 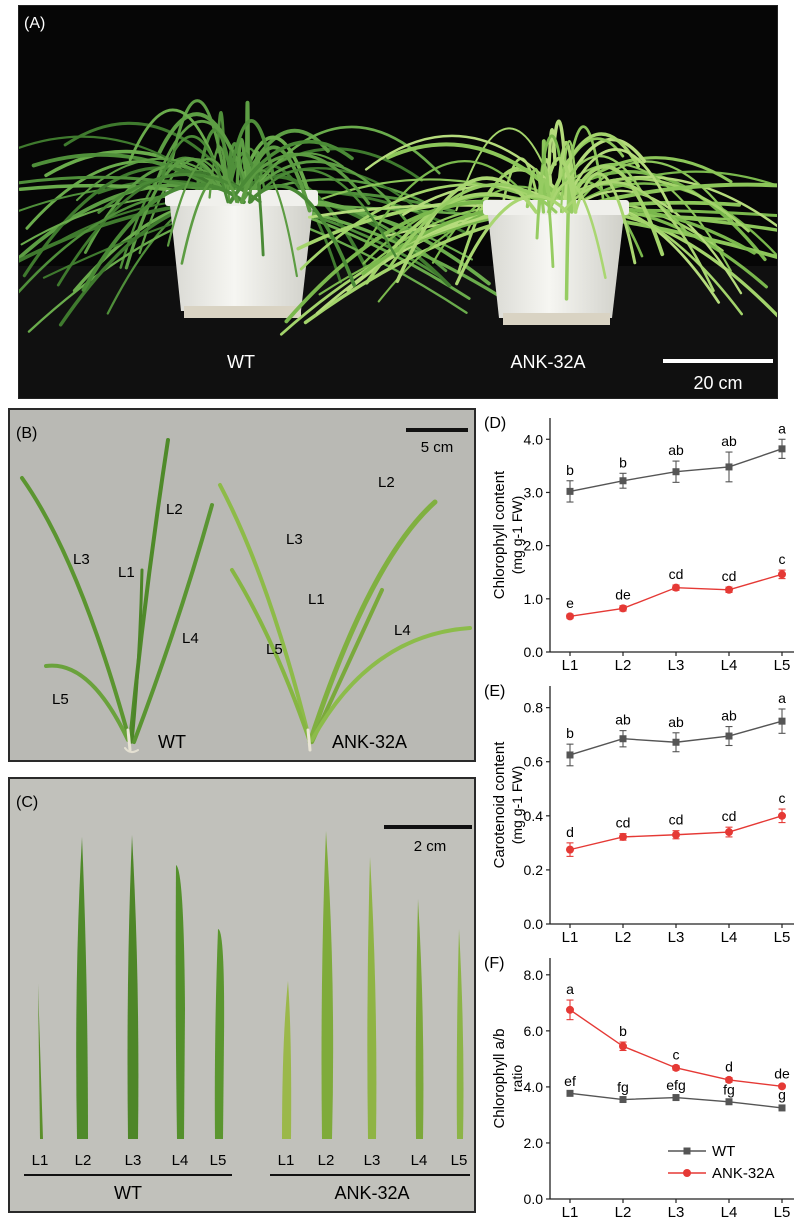 I want to click on mutant-detached-l4: L4, so click(x=419, y=1160).